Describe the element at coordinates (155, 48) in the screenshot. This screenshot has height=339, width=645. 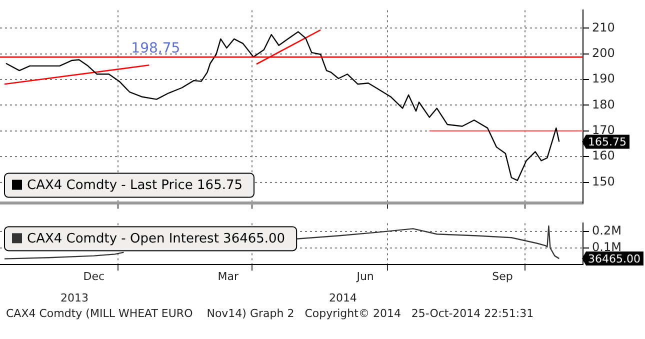
I see `ref-line-label: 198,75` at that location.